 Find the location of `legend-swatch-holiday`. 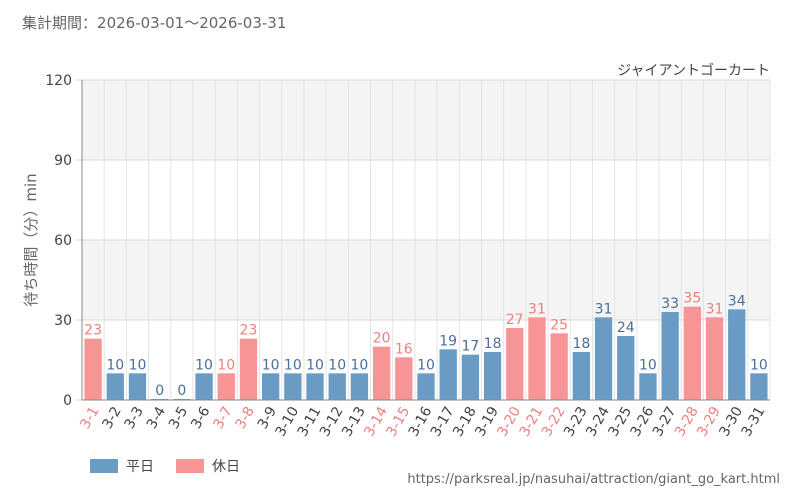

legend-swatch-holiday is located at coordinates (190, 466).